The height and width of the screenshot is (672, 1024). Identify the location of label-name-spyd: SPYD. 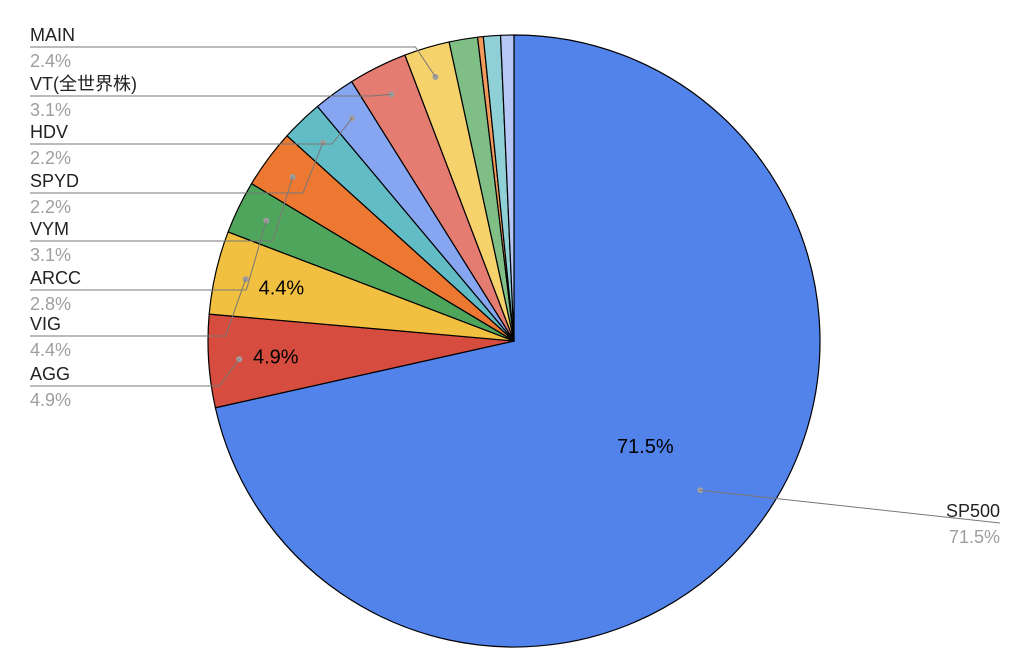
(54, 181).